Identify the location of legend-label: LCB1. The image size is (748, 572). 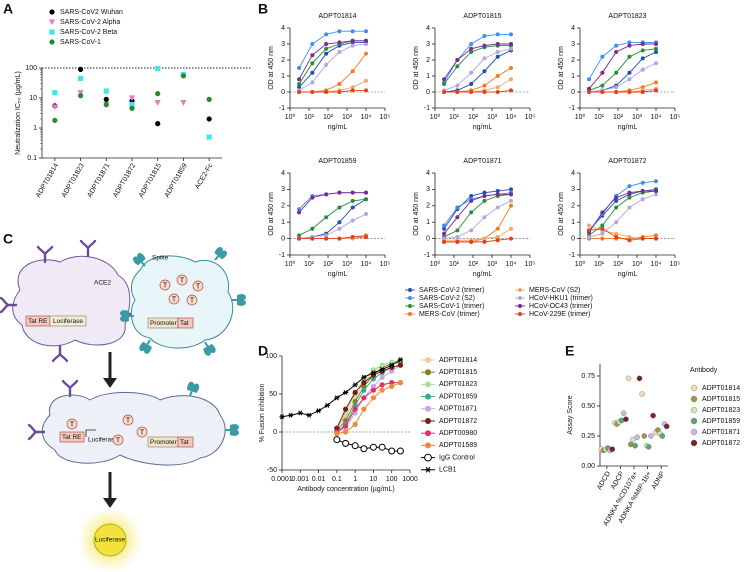
(448, 470).